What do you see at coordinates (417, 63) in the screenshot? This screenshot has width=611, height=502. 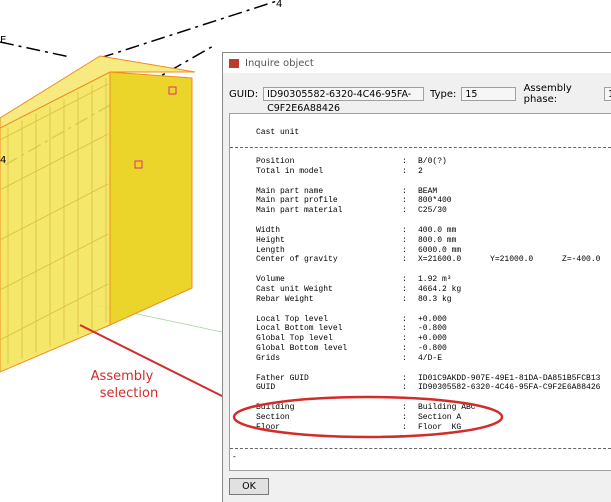 I see `title-bar: Inquire object` at bounding box center [417, 63].